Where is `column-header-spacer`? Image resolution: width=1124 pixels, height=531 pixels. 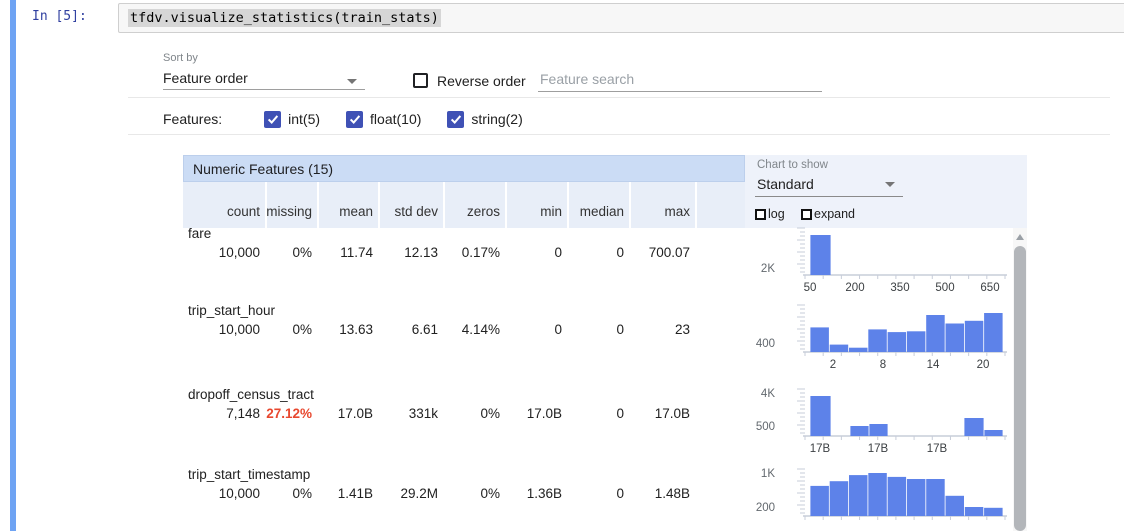
column-header-spacer is located at coordinates (720, 205).